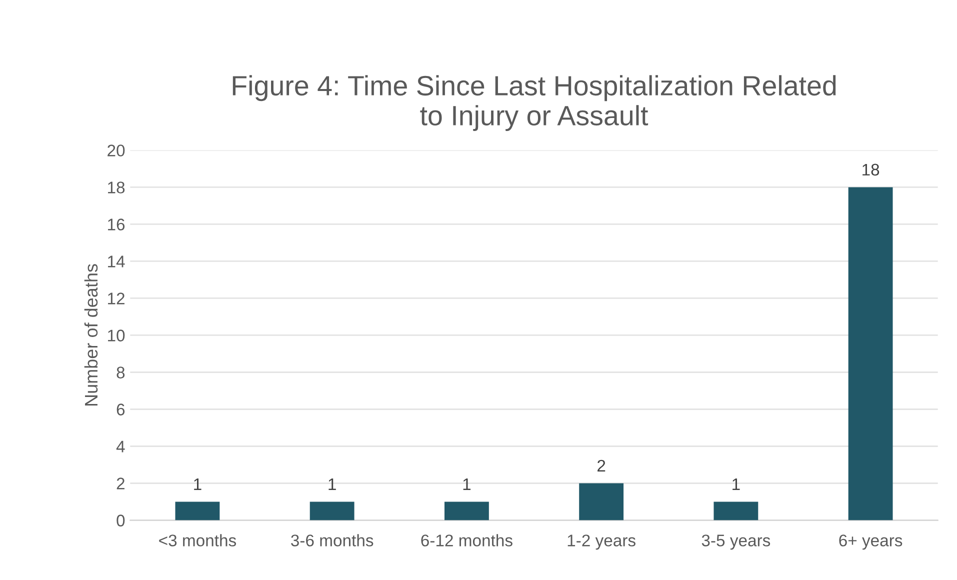 The width and height of the screenshot is (957, 580). What do you see at coordinates (602, 542) in the screenshot?
I see `x-tick-label: 1-2 years` at bounding box center [602, 542].